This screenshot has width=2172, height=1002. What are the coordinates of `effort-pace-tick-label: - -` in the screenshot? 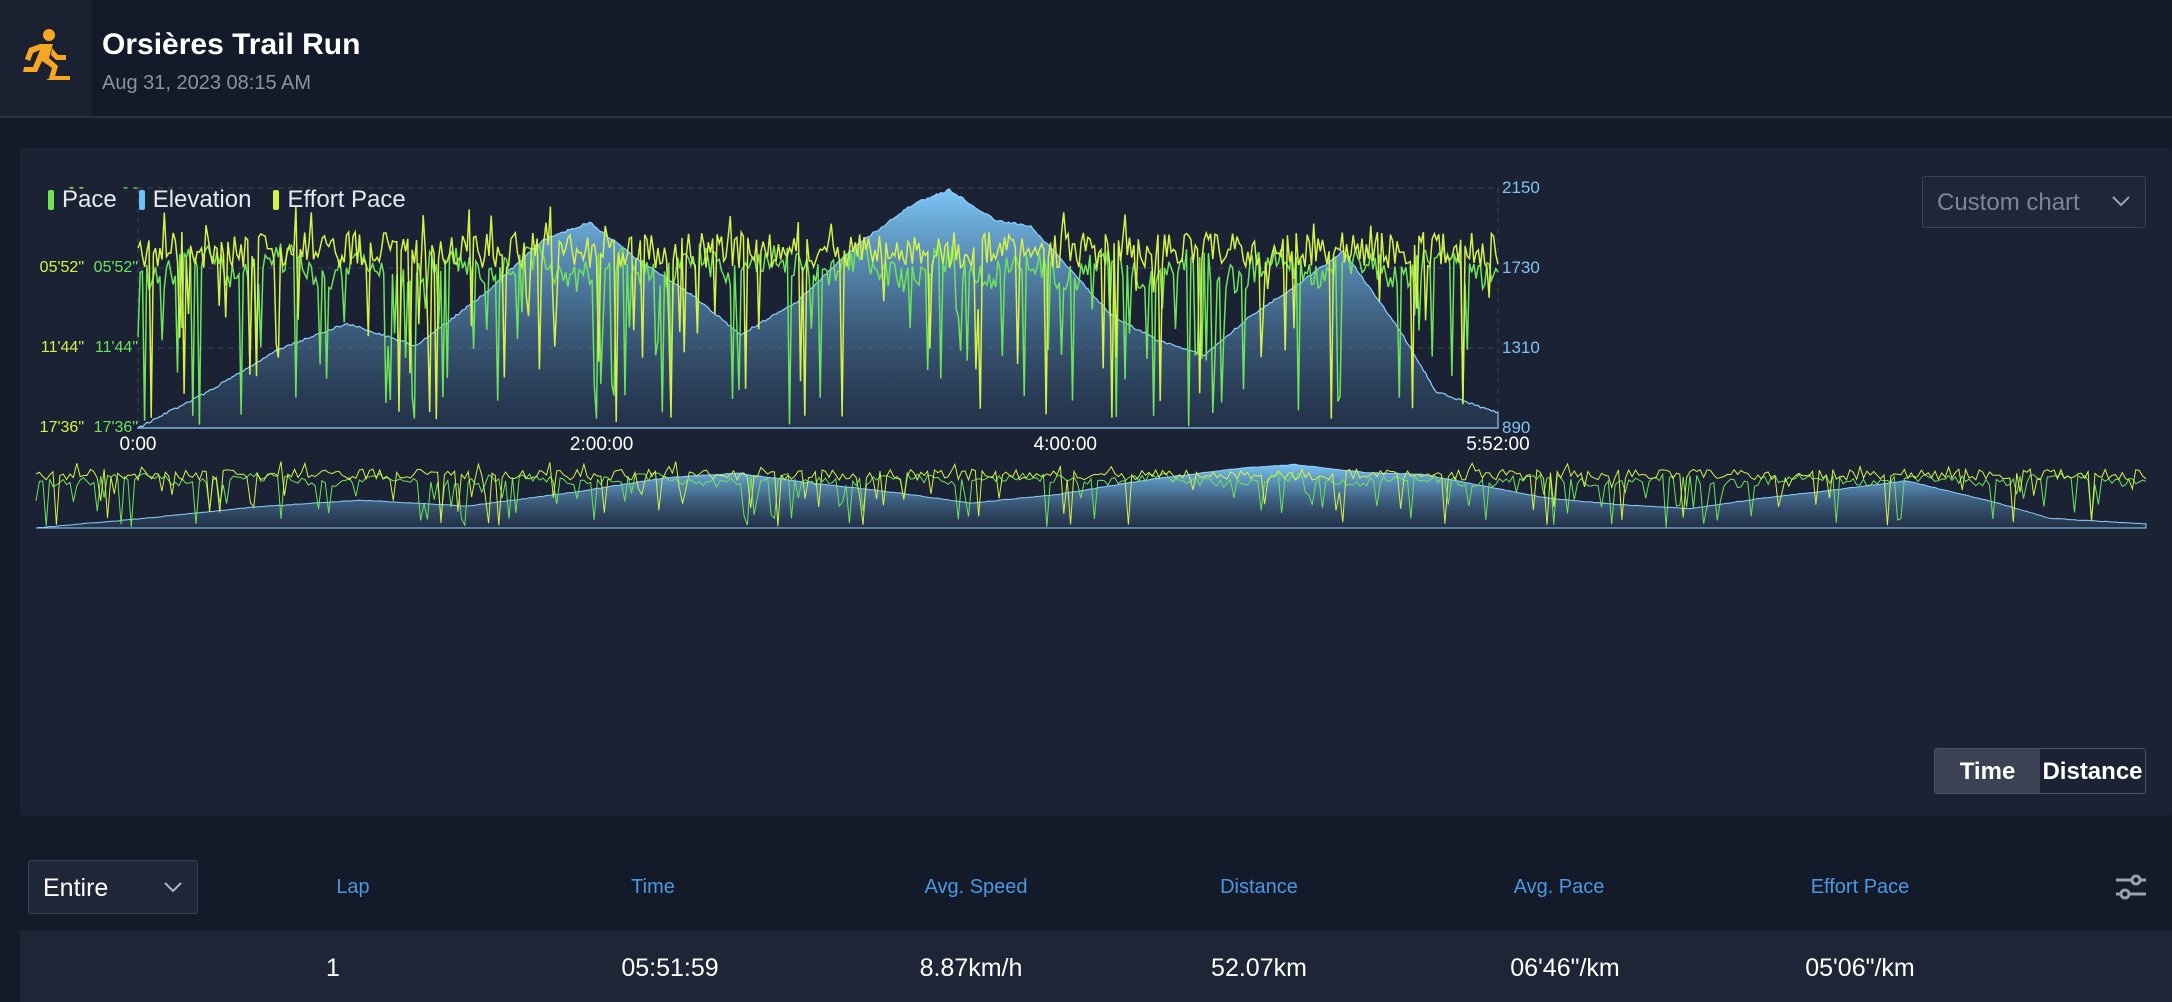 It's located at (76, 187).